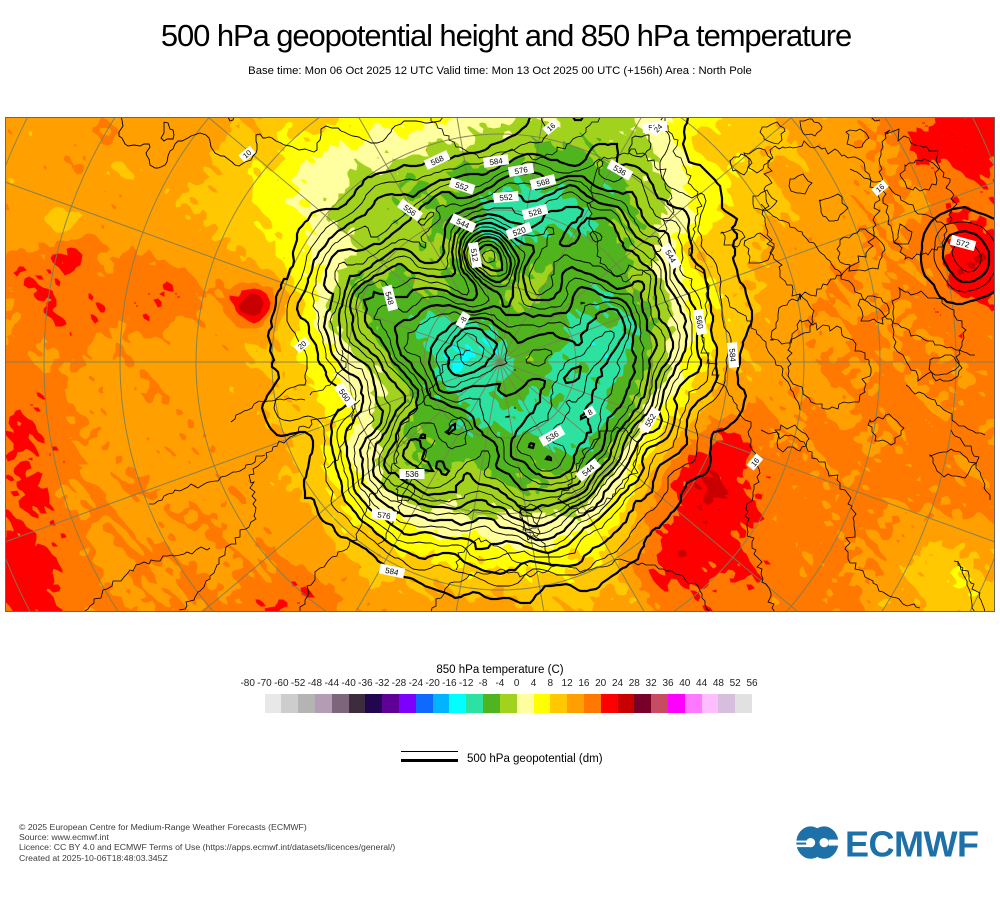 Image resolution: width=1000 pixels, height=900 pixels. What do you see at coordinates (519, 231) in the screenshot?
I see `svg-text: 520` at bounding box center [519, 231].